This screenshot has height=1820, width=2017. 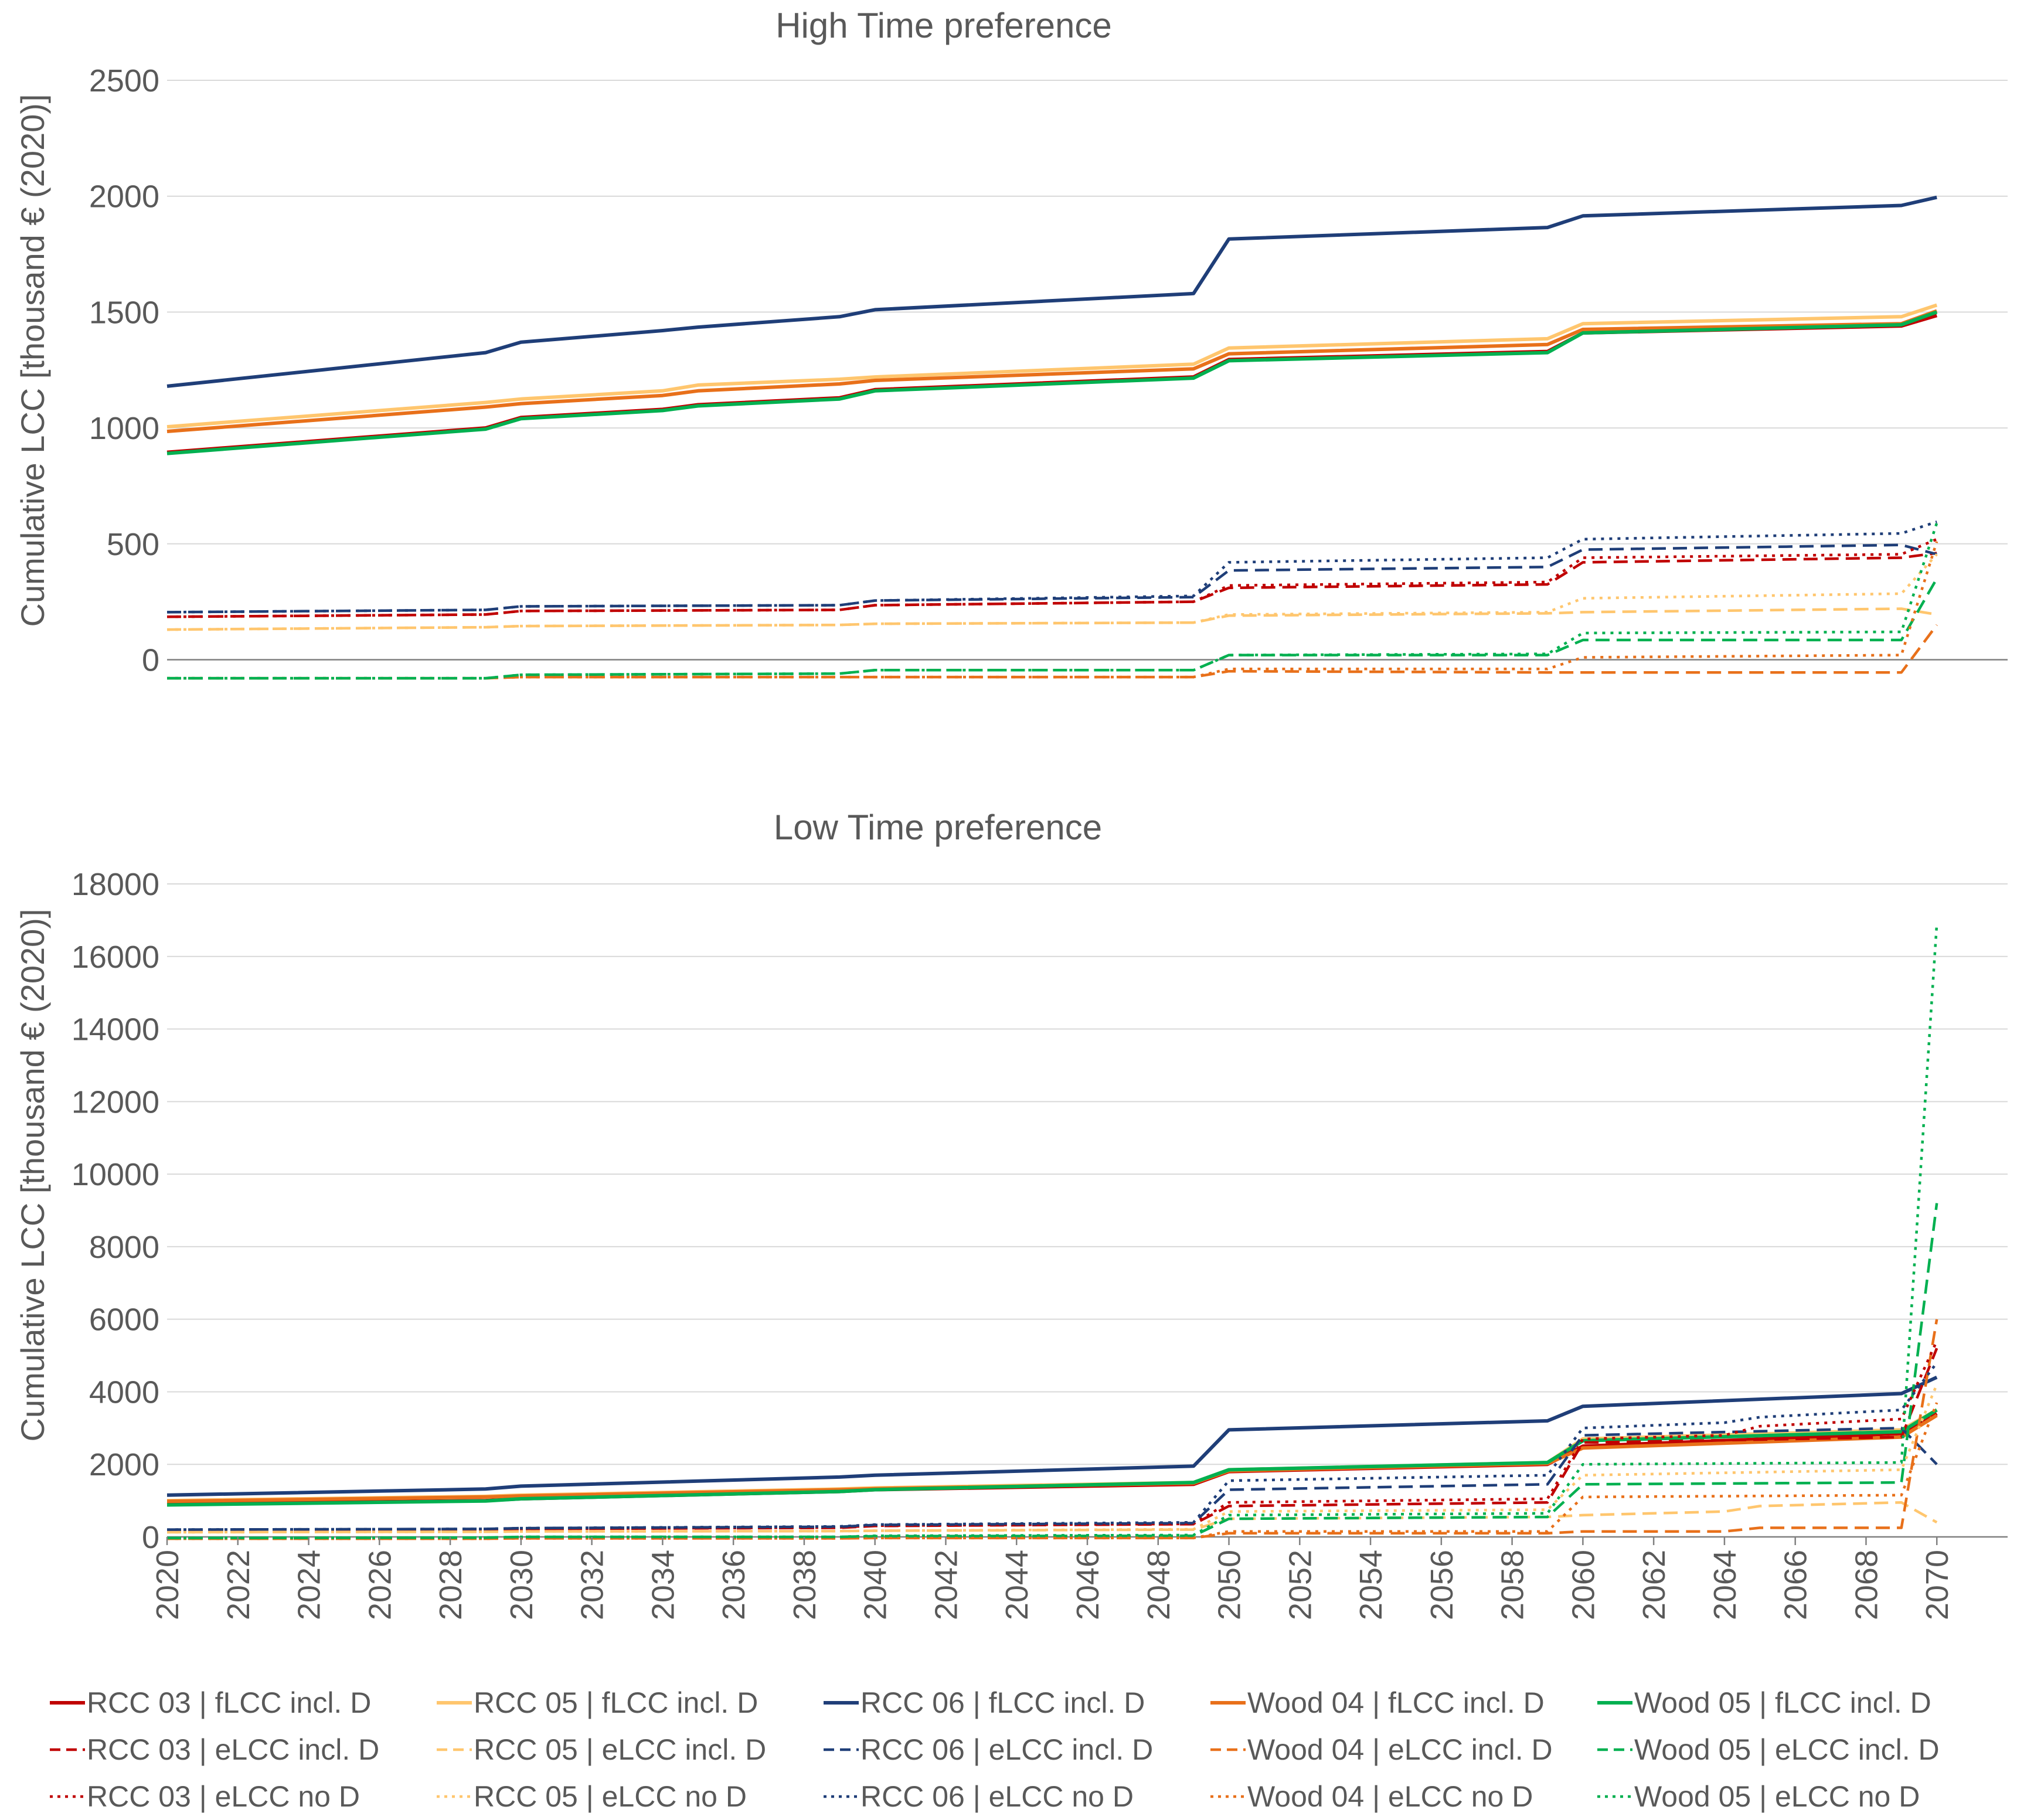 What do you see at coordinates (1017, 1585) in the screenshot?
I see `x-tick-label: 2044` at bounding box center [1017, 1585].